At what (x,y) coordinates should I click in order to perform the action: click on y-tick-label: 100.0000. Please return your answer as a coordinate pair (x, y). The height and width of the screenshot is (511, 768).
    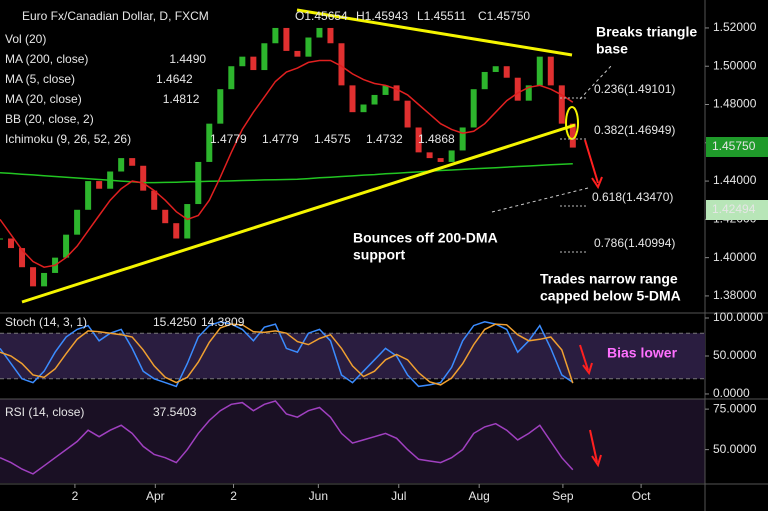
    Looking at the image, I should click on (738, 317).